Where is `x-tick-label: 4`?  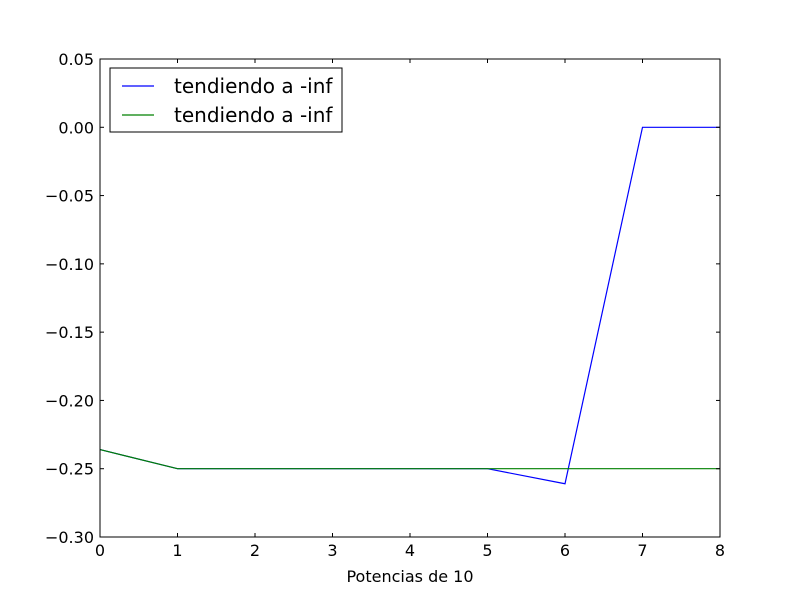
x-tick-label: 4 is located at coordinates (410, 550).